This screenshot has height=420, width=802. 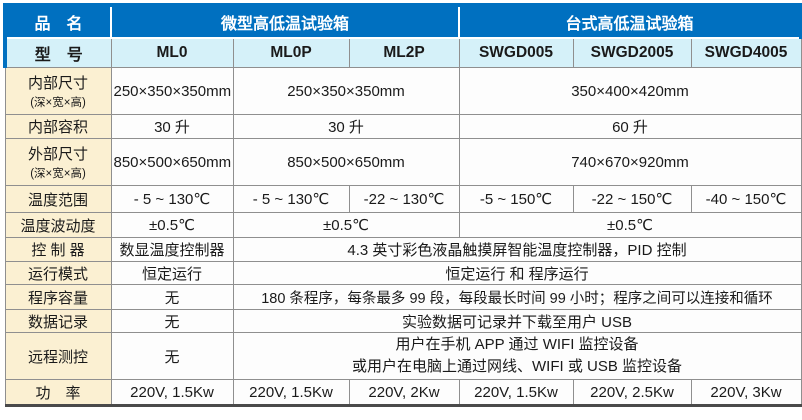 I want to click on inner-size-sublabel: (深×宽×高), so click(x=58, y=103).